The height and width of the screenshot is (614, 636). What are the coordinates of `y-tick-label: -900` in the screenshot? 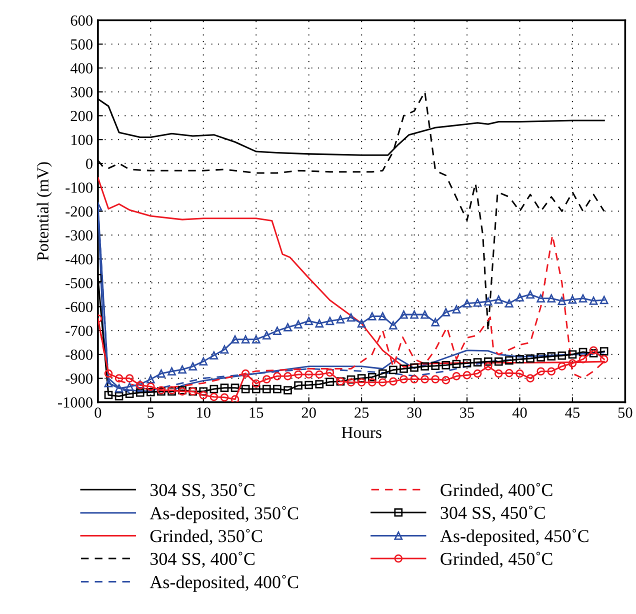 It's located at (79, 378).